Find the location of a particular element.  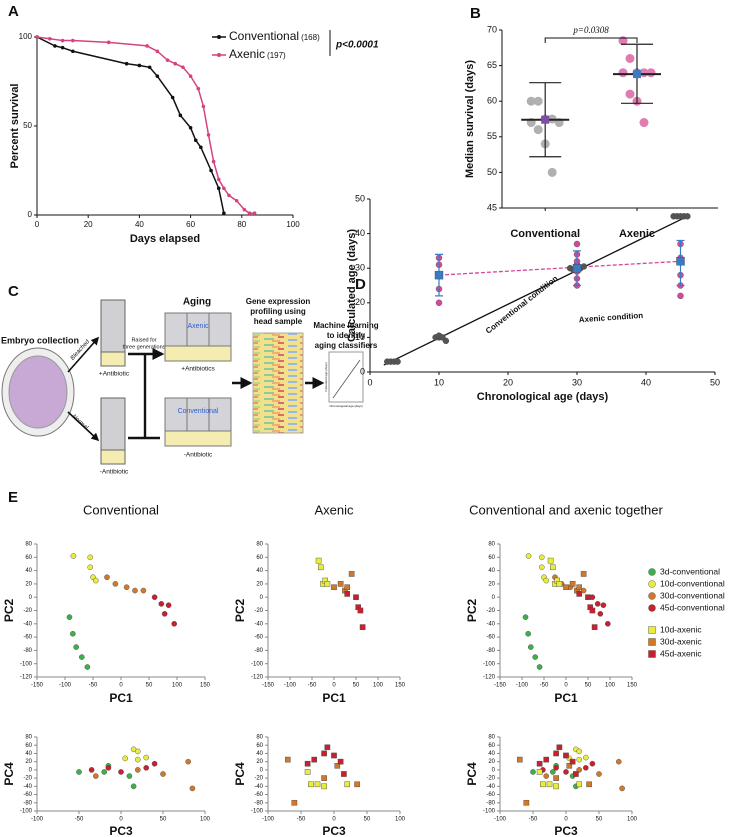

step-label: aging classifiers is located at coordinates (346, 345).